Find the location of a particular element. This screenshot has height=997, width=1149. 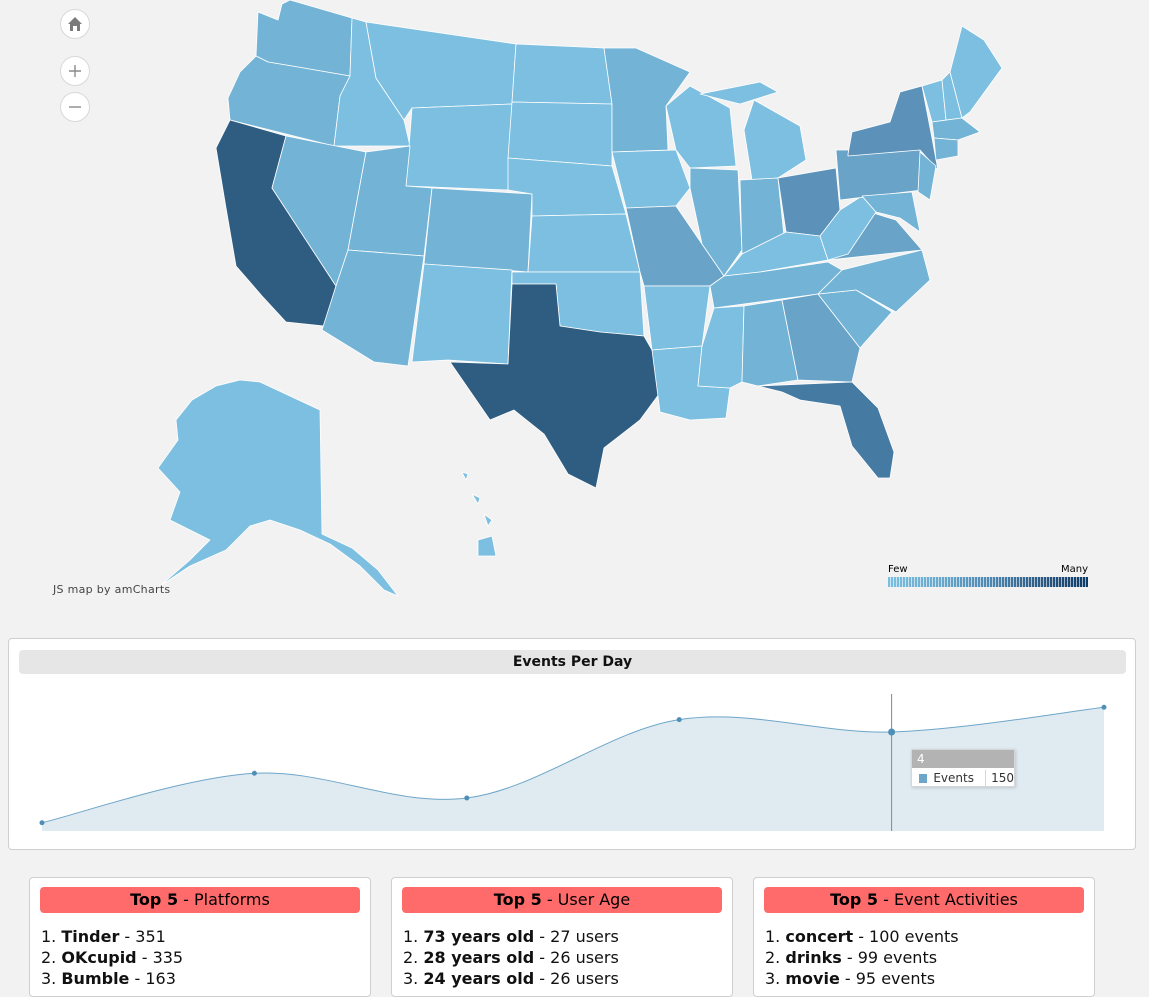

state-ny is located at coordinates (893, 128).